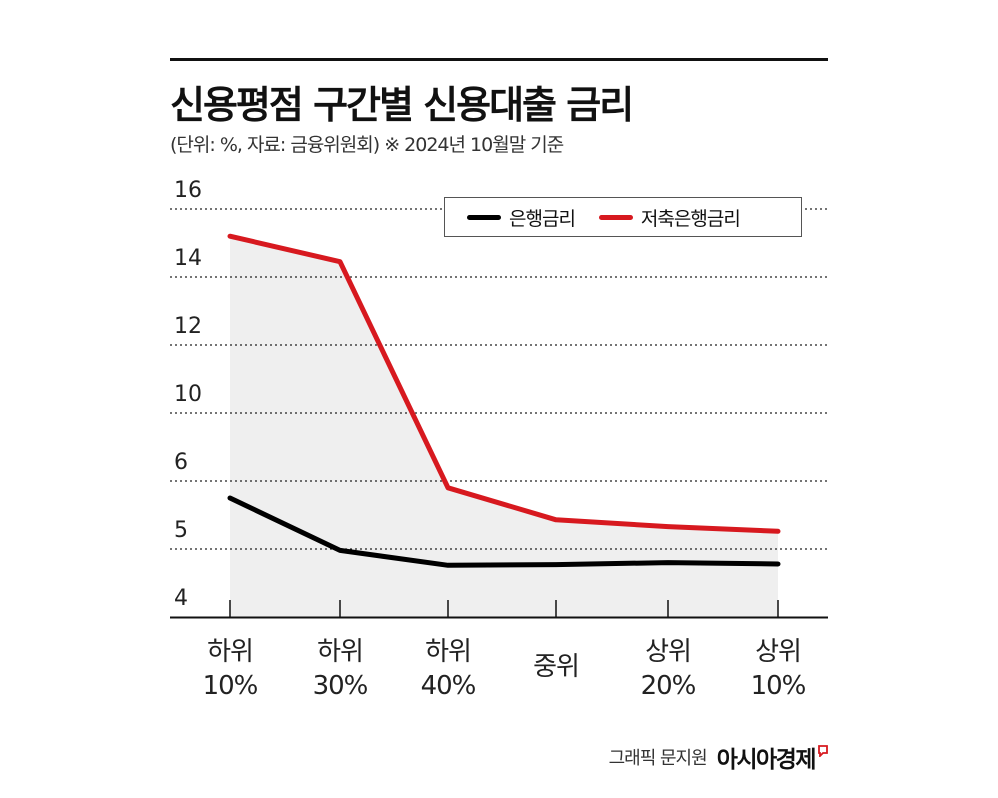 This screenshot has height=798, width=998. What do you see at coordinates (823, 751) in the screenshot?
I see `brand-mark-icon` at bounding box center [823, 751].